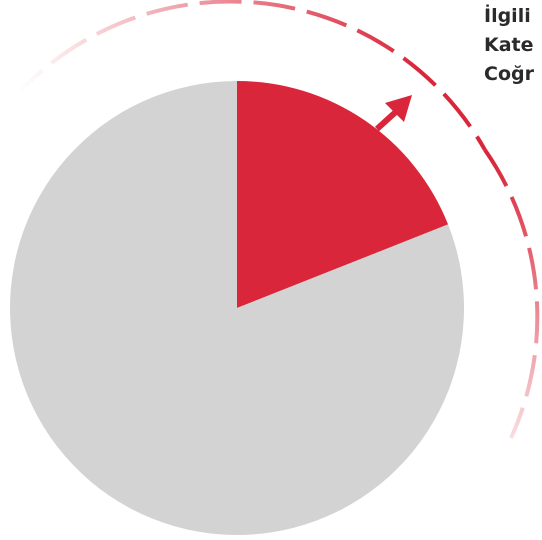 The width and height of the screenshot is (542, 540). I want to click on side-text-line-1: İlgili, so click(507, 16).